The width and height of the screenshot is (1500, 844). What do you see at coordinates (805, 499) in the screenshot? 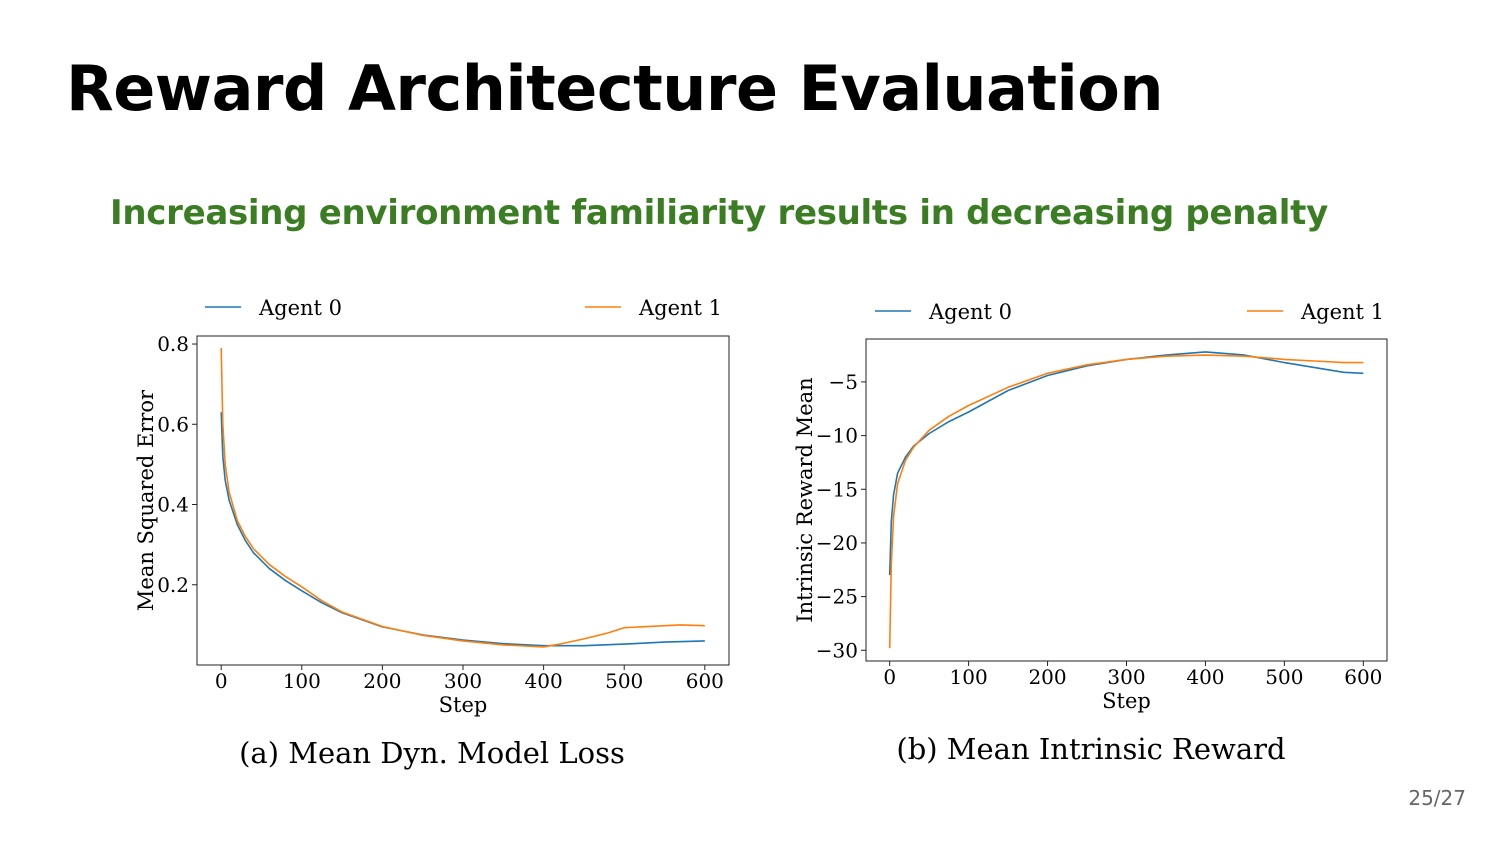
I see `y-axis-label: Intrinsic Reward Mean` at bounding box center [805, 499].